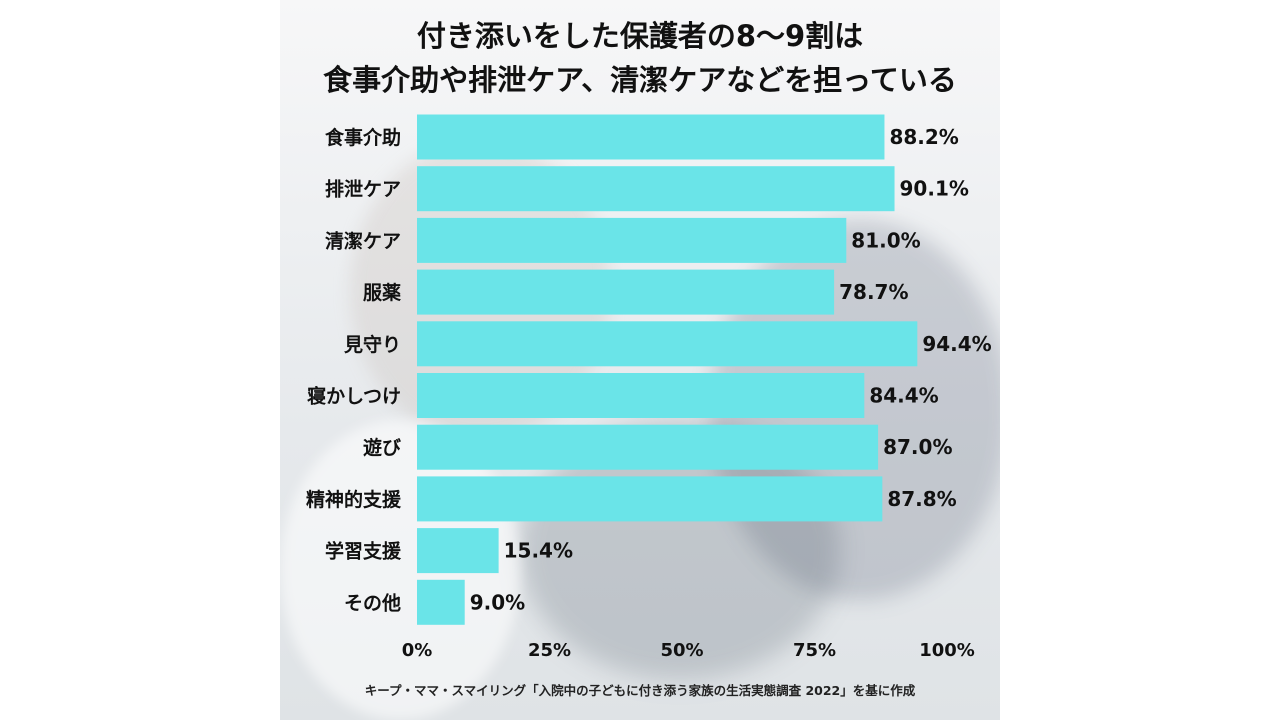  What do you see at coordinates (354, 396) in the screenshot?
I see `category-label: 寝かしつけ` at bounding box center [354, 396].